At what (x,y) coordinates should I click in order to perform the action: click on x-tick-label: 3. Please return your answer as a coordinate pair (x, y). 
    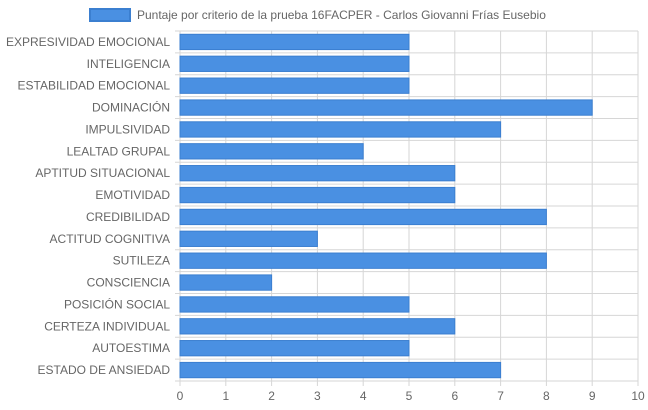
    Looking at the image, I should click on (317, 396).